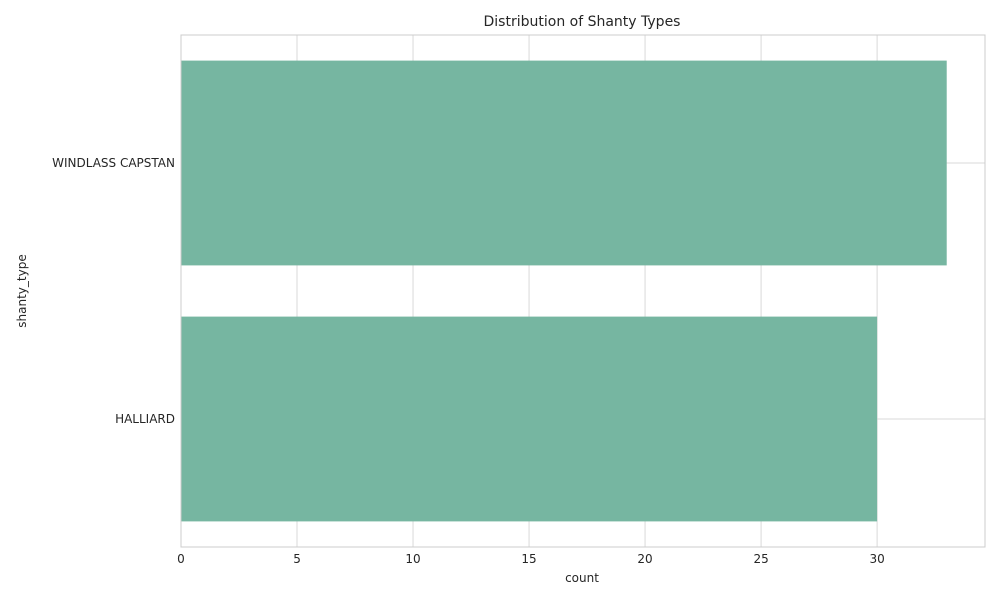 The image size is (1000, 600). Describe the element at coordinates (528, 559) in the screenshot. I see `x-tick-label: 15` at that location.